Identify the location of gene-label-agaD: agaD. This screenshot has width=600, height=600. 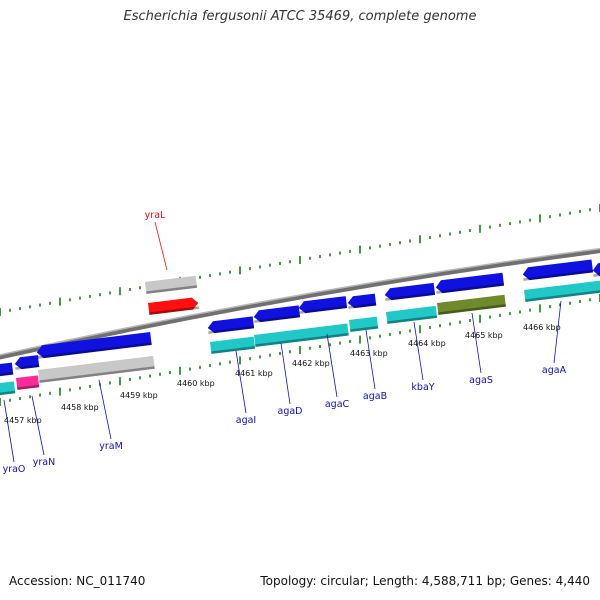
(290, 411).